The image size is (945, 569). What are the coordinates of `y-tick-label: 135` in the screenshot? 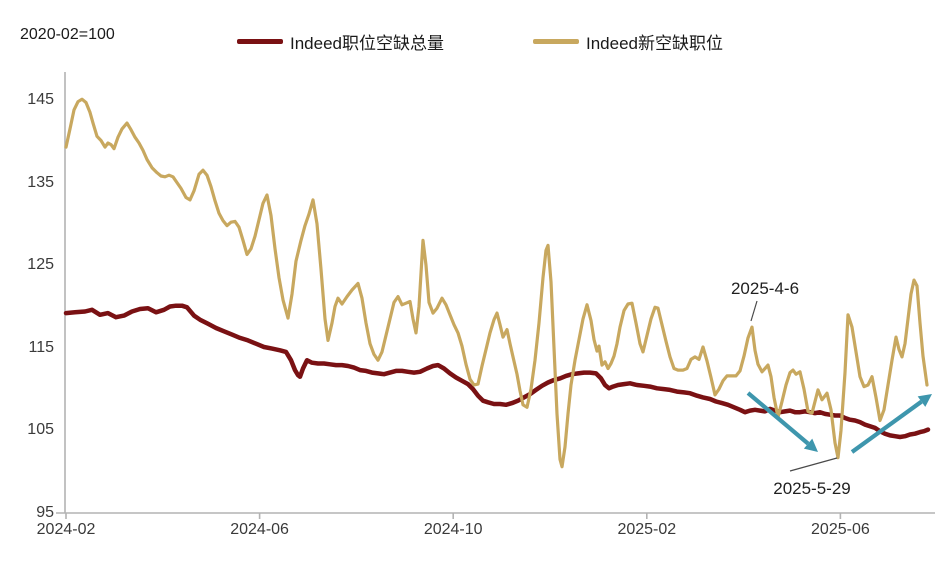 It's located at (40, 182).